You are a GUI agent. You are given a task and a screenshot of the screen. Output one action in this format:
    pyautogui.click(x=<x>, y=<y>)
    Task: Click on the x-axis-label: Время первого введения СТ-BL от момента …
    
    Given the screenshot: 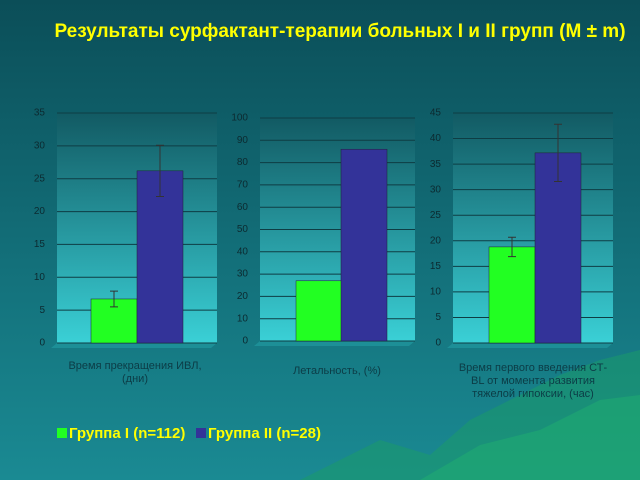 What is the action you would take?
    pyautogui.click(x=533, y=381)
    